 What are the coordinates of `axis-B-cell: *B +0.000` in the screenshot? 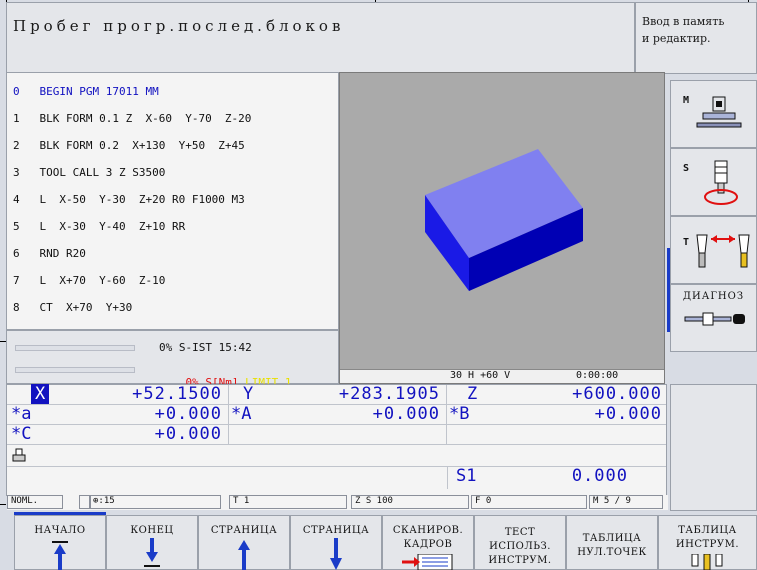 It's located at (557, 414).